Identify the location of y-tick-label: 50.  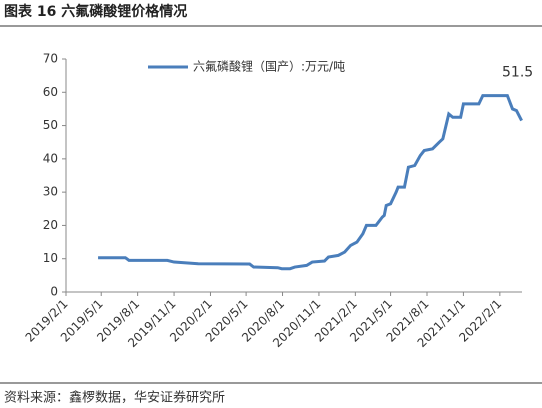
(50, 125).